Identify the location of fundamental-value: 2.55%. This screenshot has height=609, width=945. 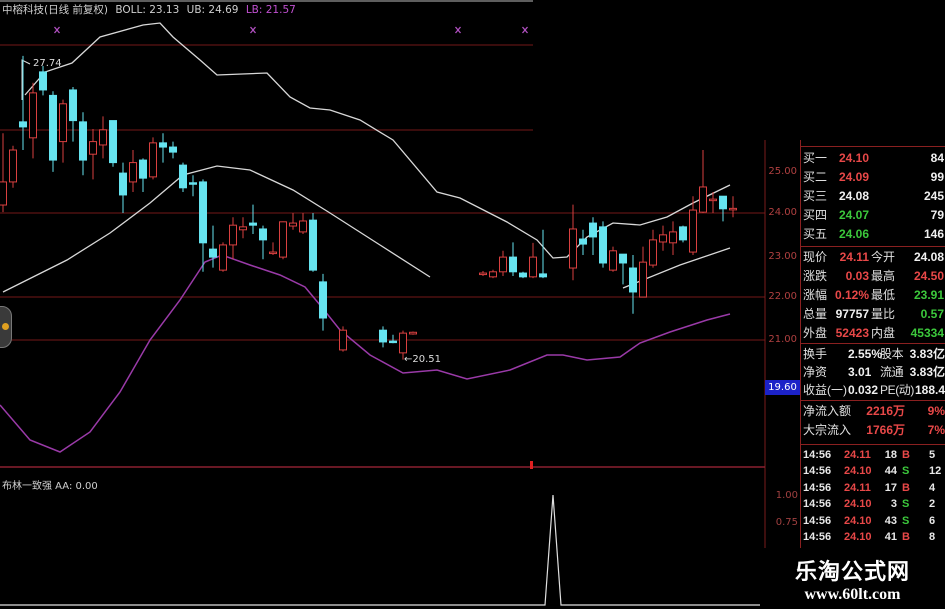
(865, 354).